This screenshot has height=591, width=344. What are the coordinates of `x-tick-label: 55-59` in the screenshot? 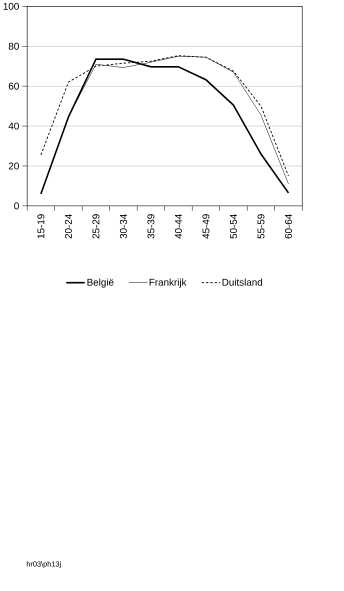 It's located at (260, 226).